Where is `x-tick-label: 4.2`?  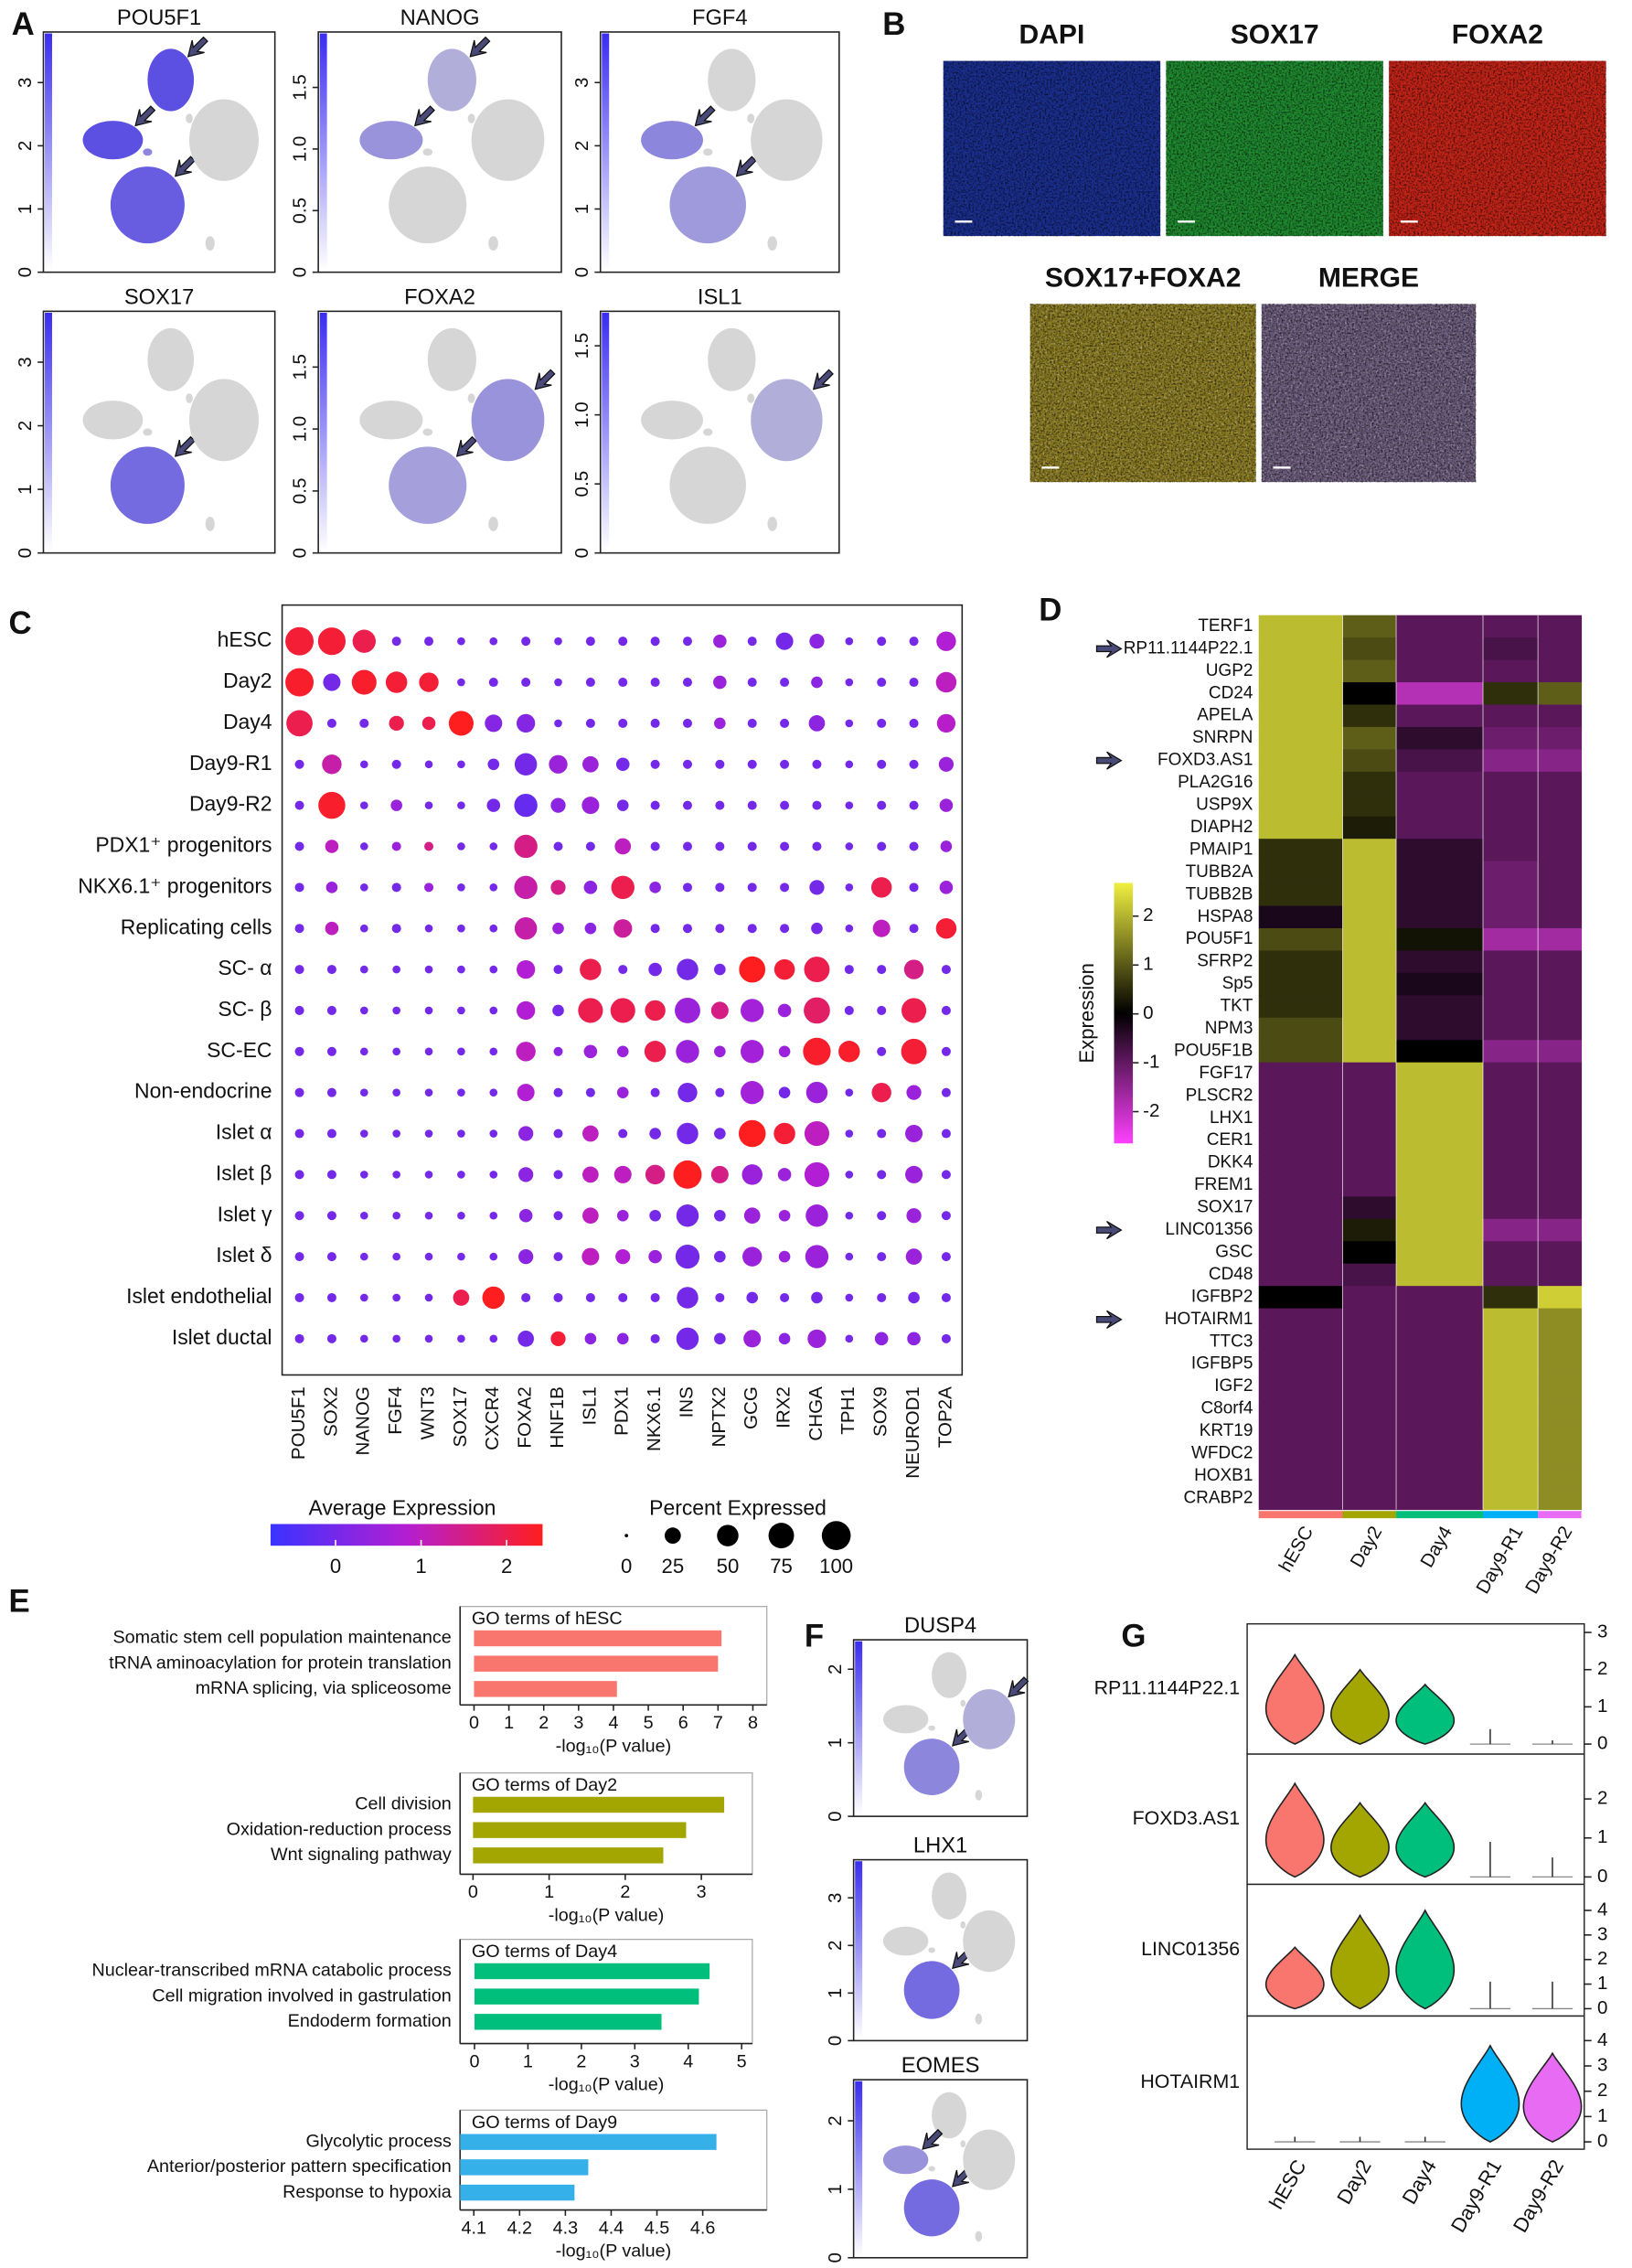 x-tick-label: 4.2 is located at coordinates (519, 2228).